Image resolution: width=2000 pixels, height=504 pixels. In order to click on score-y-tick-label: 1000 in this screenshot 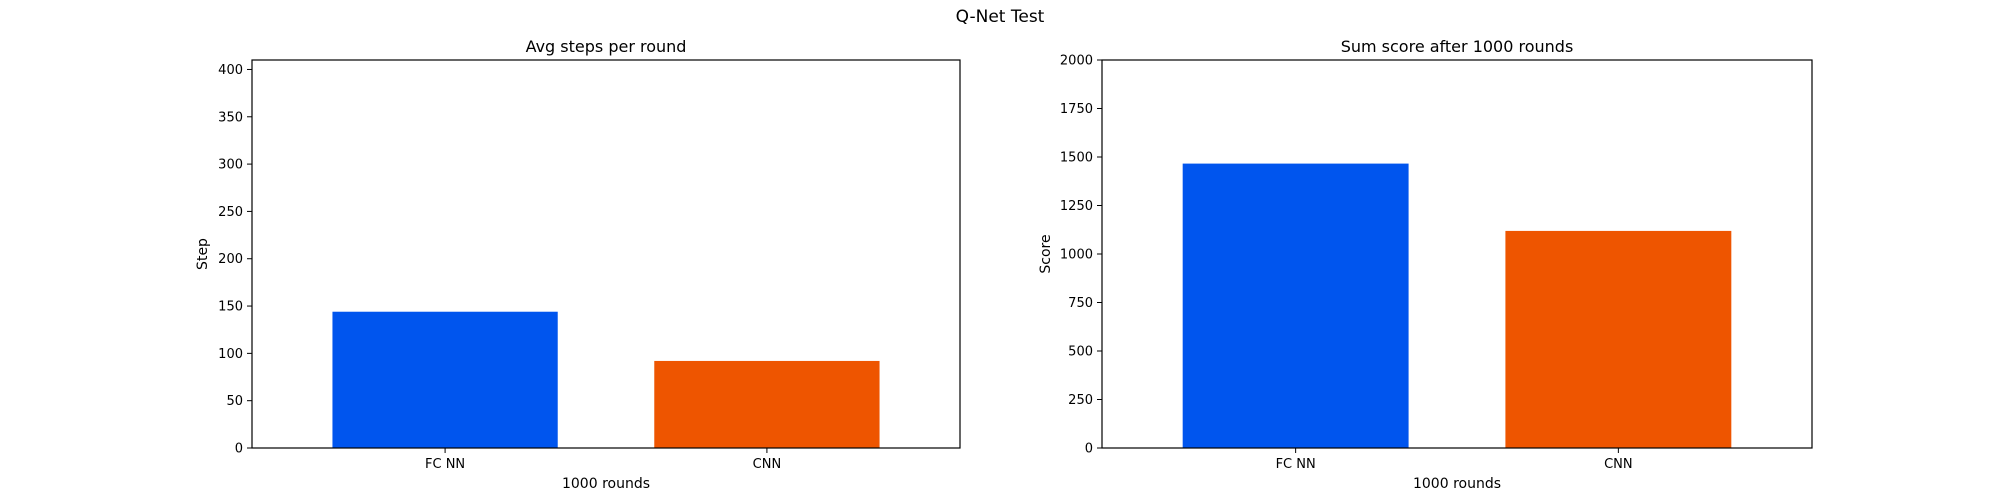, I will do `click(1076, 255)`.